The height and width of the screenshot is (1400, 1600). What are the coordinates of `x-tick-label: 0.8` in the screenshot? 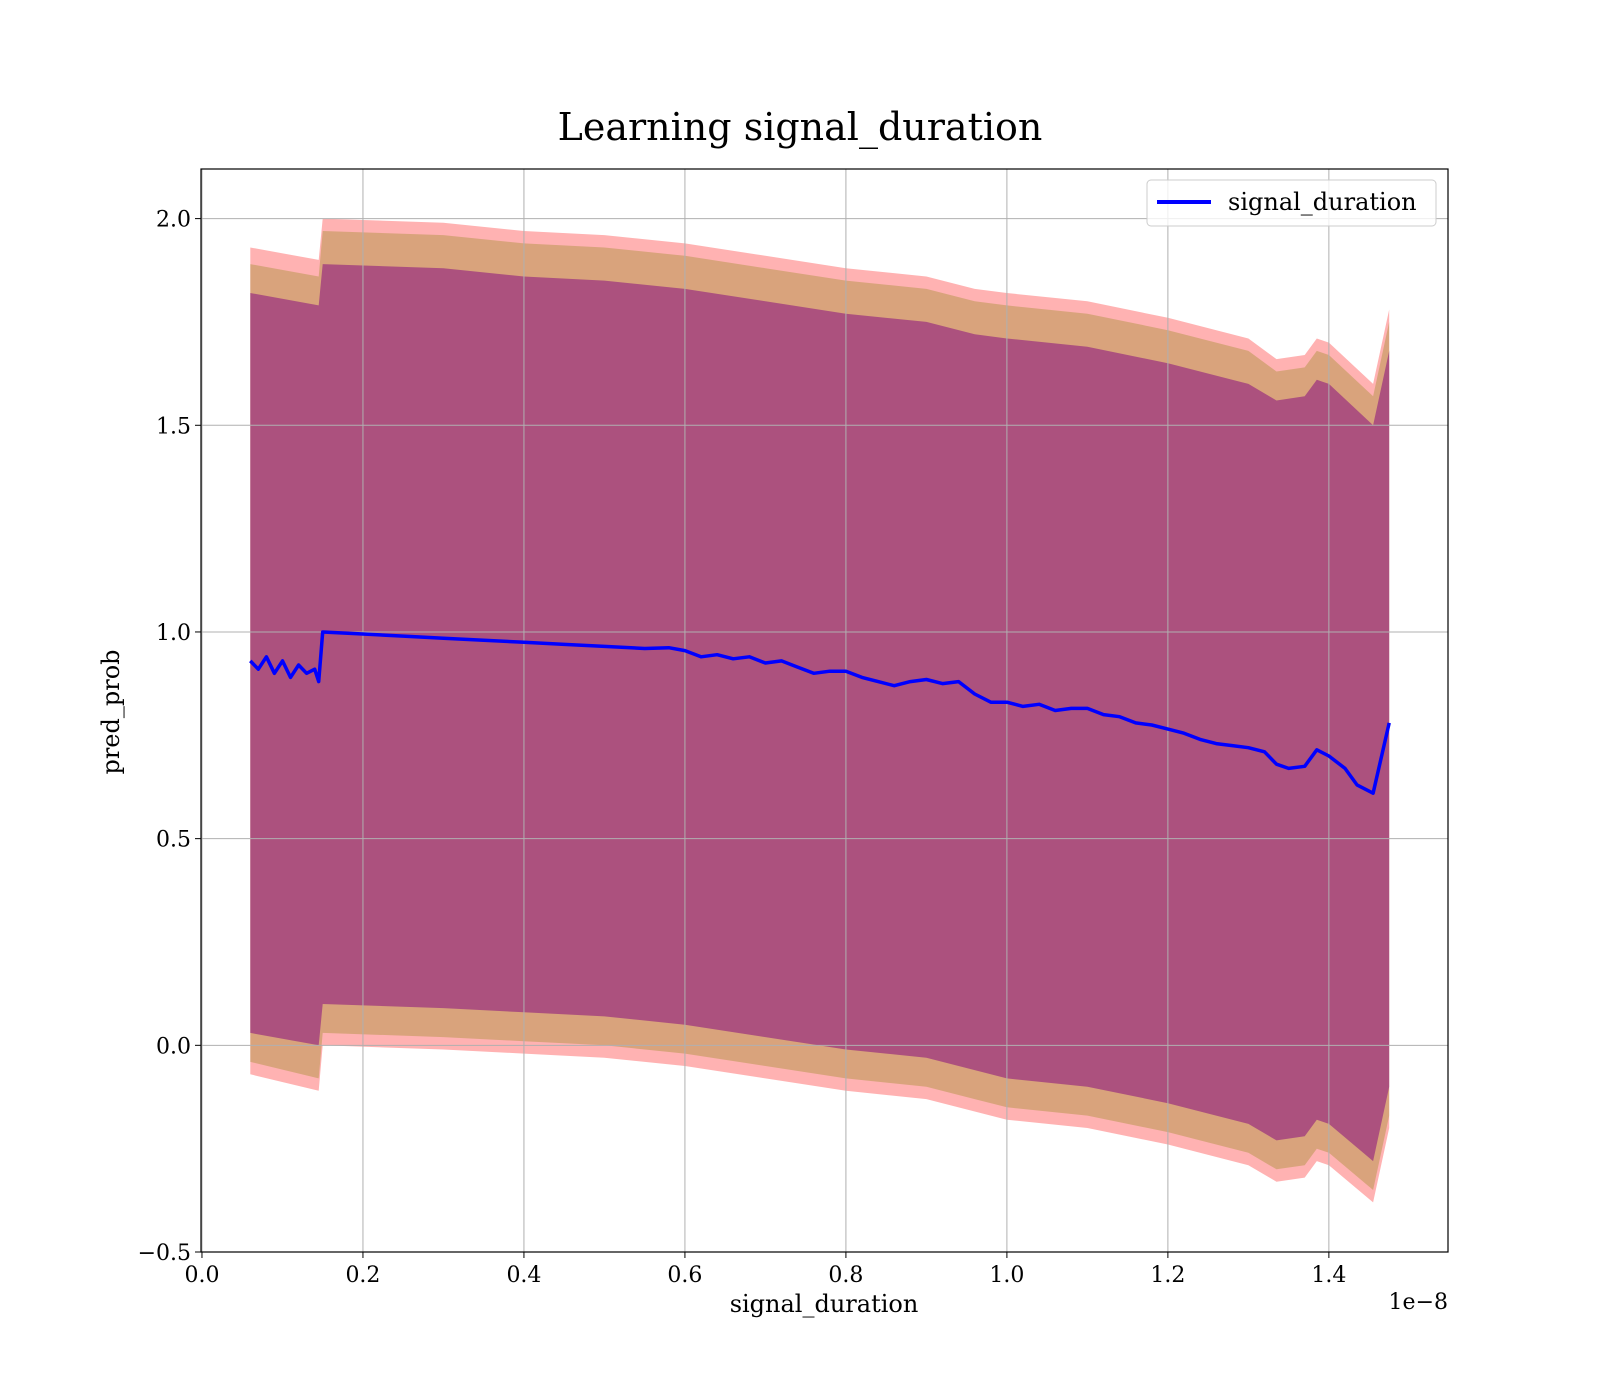 It's located at (845, 1275).